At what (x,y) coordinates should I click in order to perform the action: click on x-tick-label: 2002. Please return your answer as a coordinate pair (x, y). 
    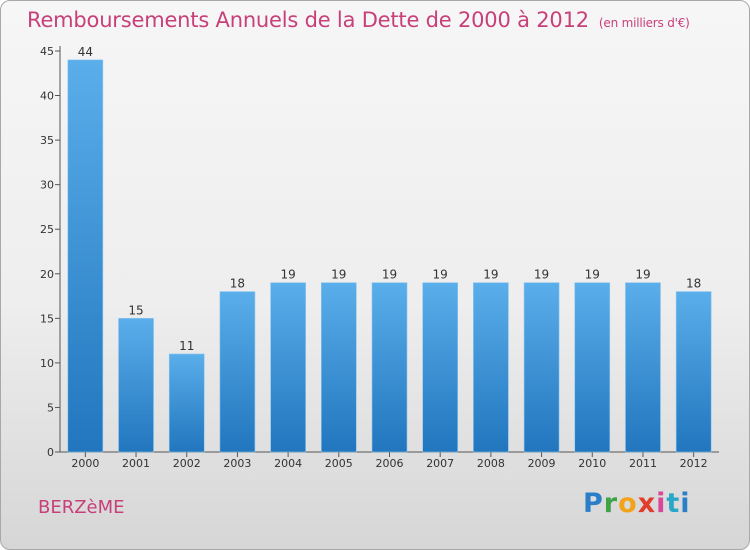
    Looking at the image, I should click on (187, 463).